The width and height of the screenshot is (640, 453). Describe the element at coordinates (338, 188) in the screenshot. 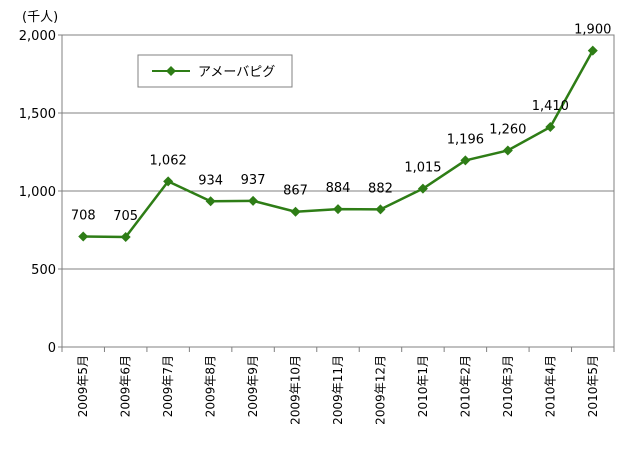

I see `data-label: 884` at that location.